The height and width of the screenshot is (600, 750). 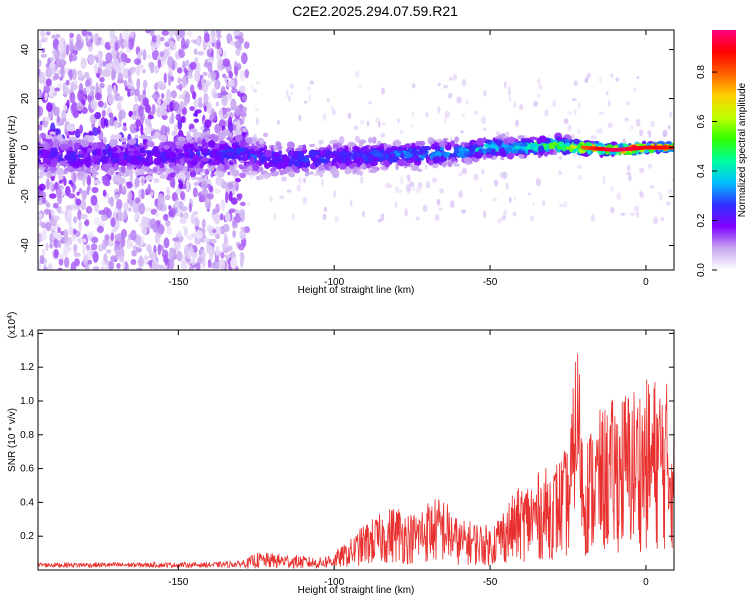 I want to click on y-tick-label: 1.2, so click(x=27, y=367).